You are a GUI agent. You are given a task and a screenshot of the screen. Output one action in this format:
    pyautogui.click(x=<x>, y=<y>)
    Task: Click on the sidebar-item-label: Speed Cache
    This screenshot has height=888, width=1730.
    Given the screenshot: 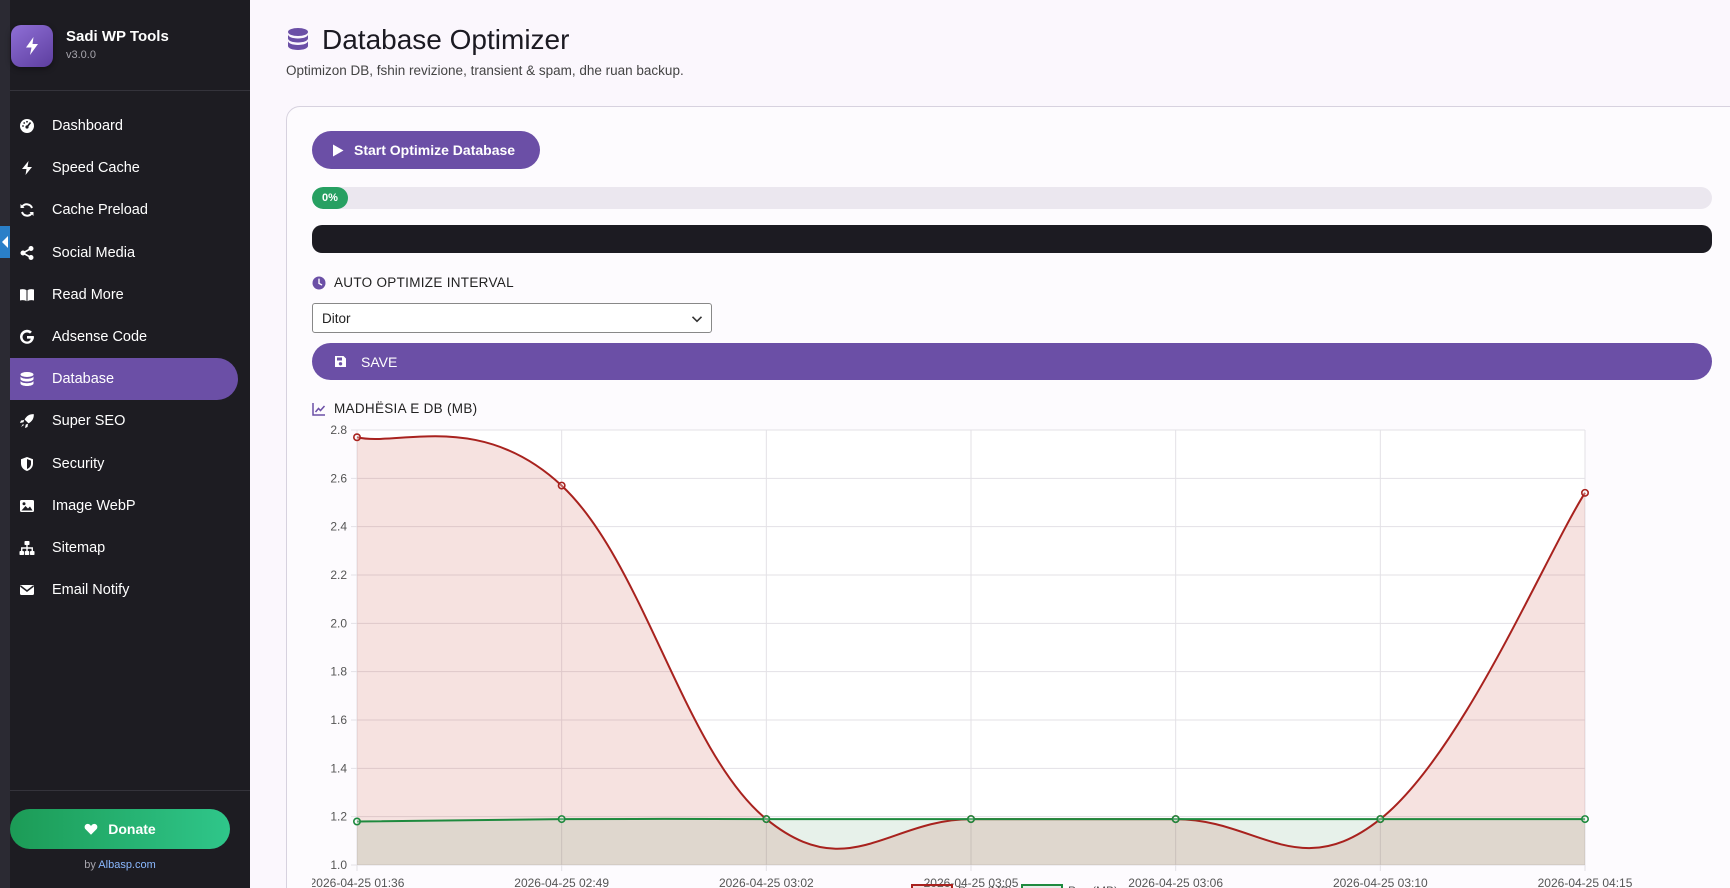 What is the action you would take?
    pyautogui.click(x=96, y=168)
    